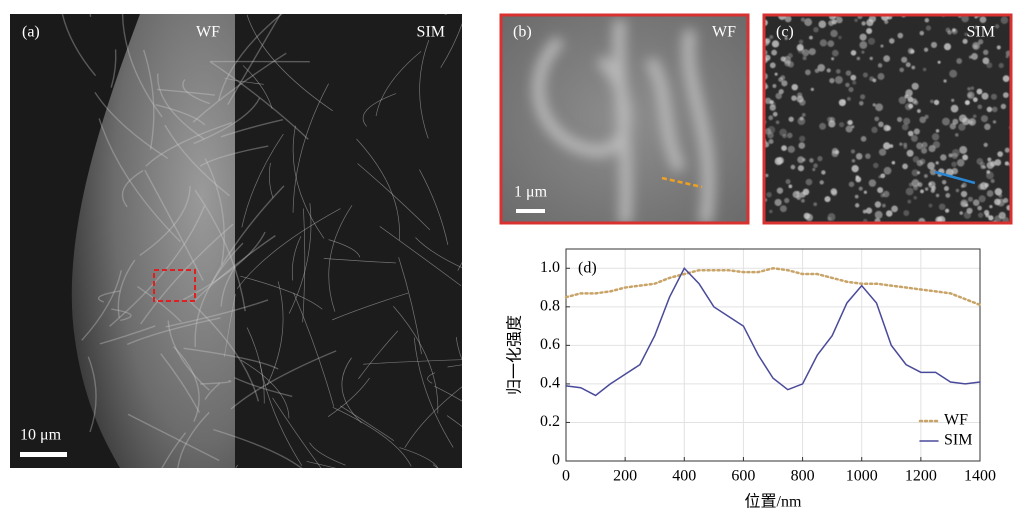 The height and width of the screenshot is (520, 1013). Describe the element at coordinates (530, 211) in the screenshot. I see `scale-bar` at that location.